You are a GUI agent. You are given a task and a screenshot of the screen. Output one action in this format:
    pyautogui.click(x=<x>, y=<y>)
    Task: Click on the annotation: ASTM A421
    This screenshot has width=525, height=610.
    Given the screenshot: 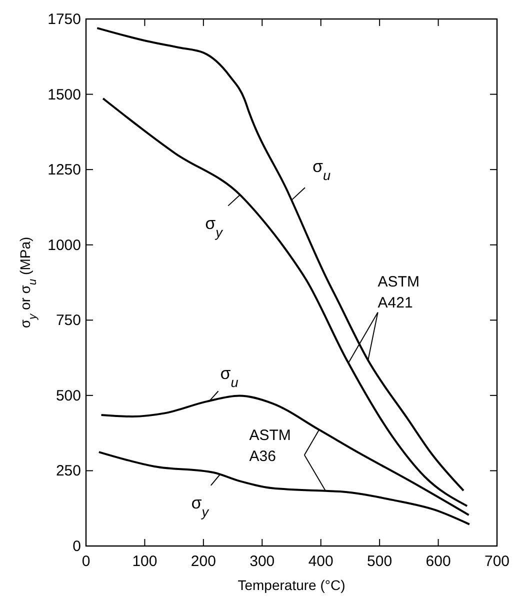 What is the action you would take?
    pyautogui.click(x=399, y=292)
    